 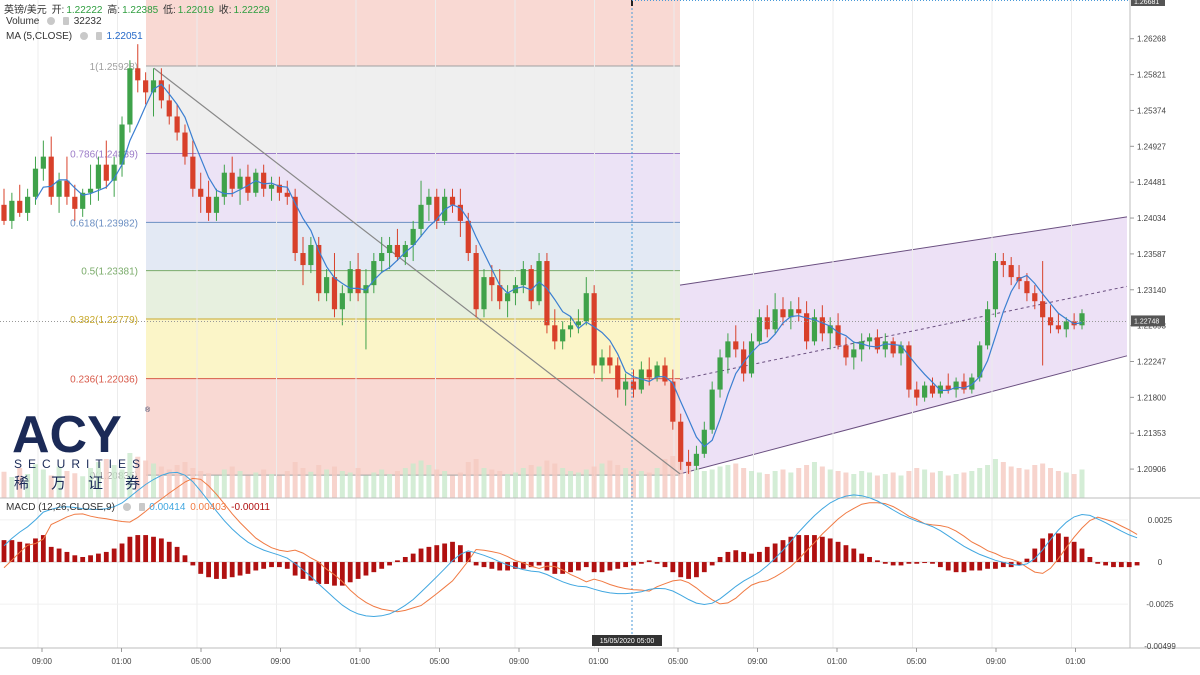 I want to click on price-tick-label: 1.20906, so click(x=1151, y=469).